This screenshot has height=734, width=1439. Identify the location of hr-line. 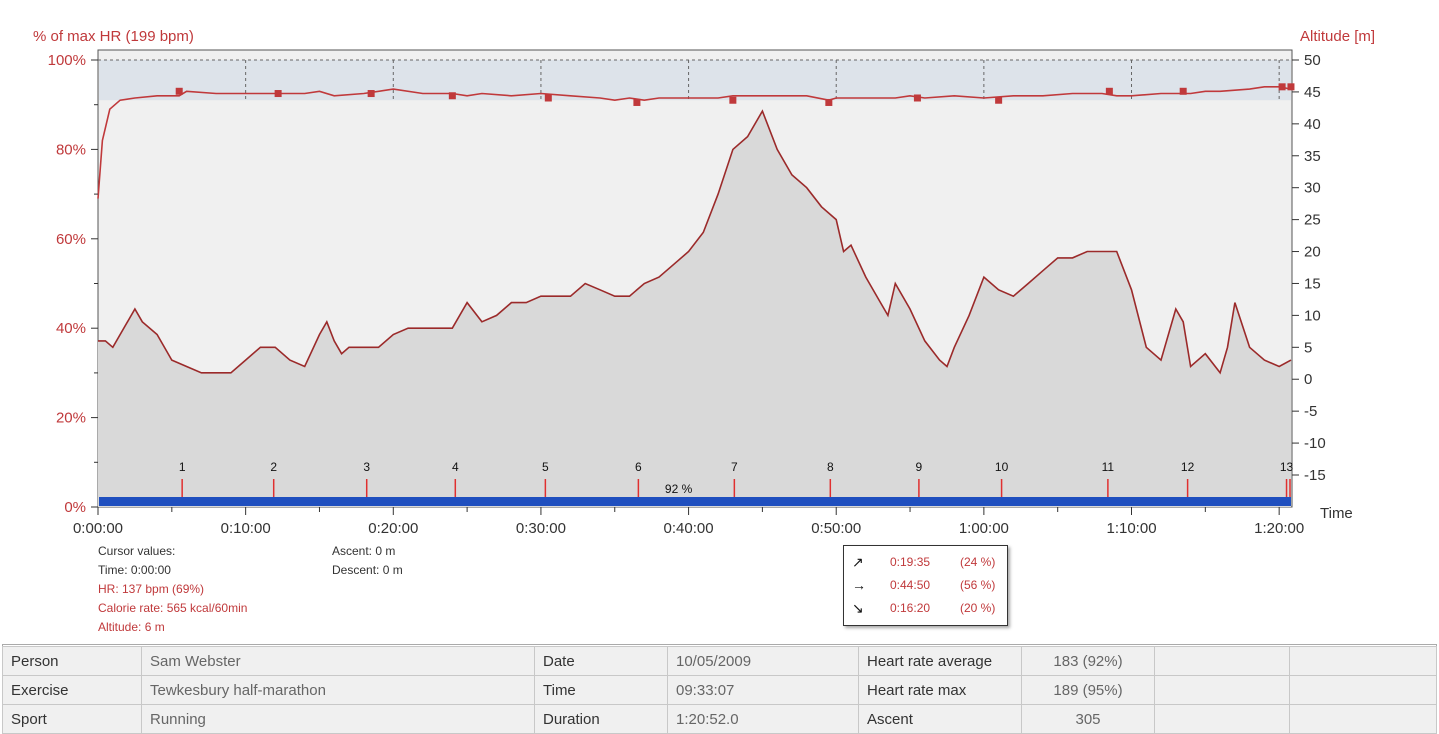
(694, 142).